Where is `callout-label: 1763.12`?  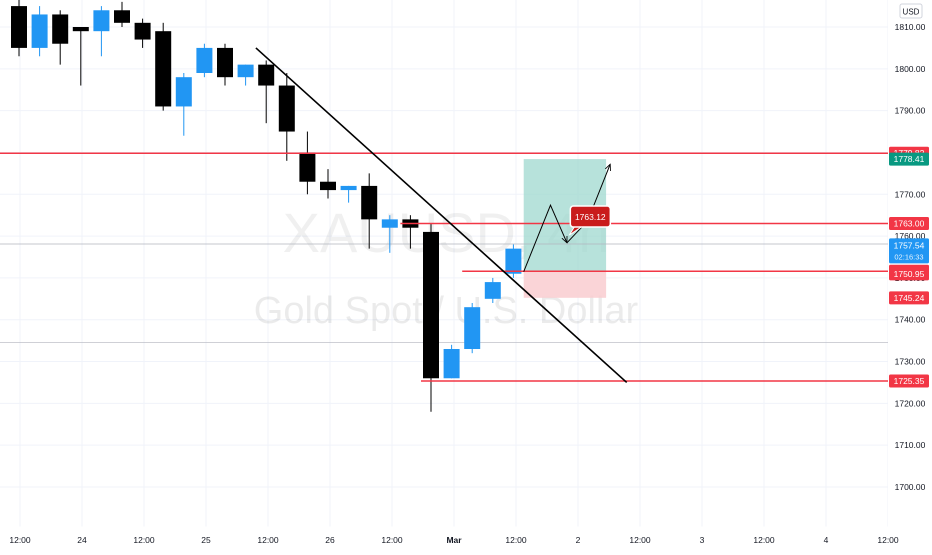
callout-label: 1763.12 is located at coordinates (590, 217).